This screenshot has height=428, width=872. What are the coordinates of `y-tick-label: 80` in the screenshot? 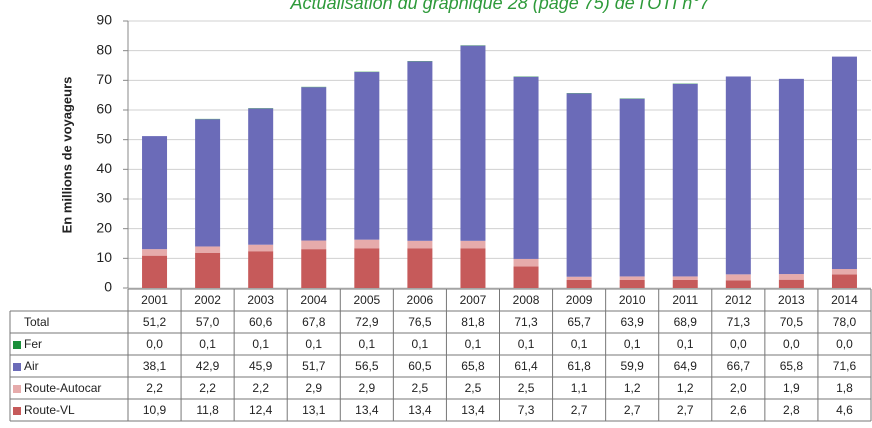 It's located at (104, 49).